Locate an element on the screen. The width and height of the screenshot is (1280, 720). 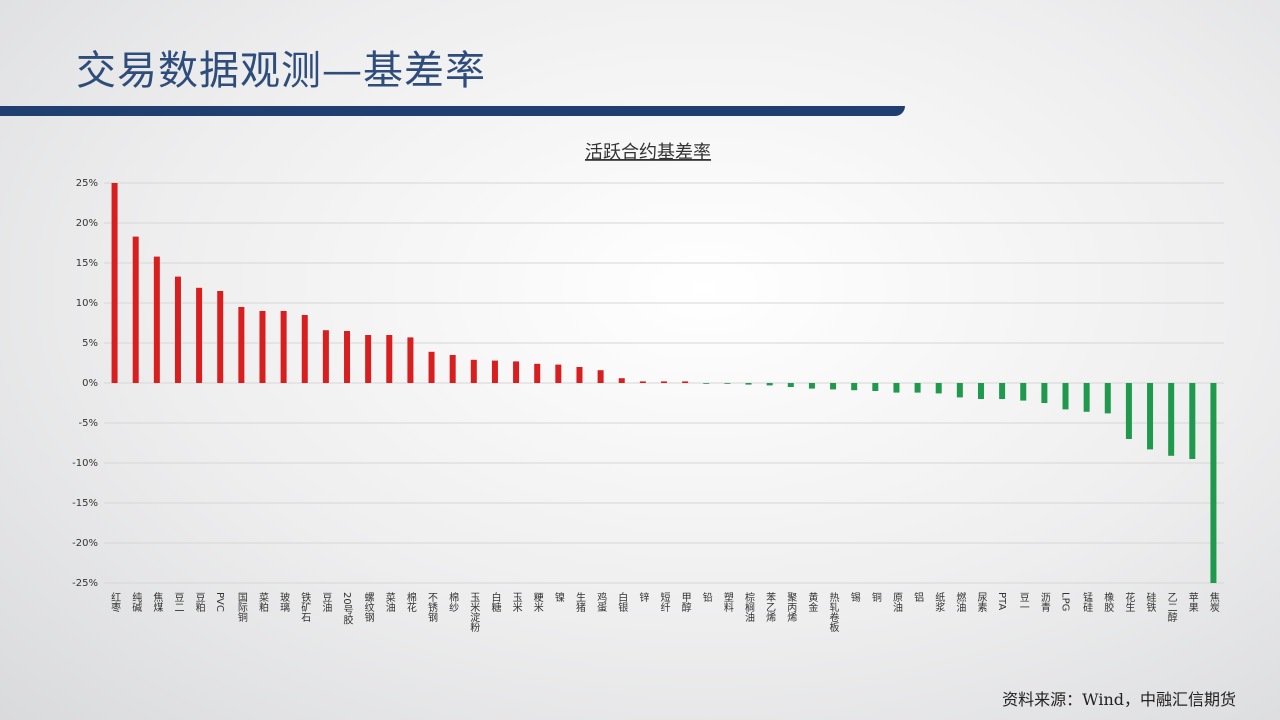
x-tick-label: 焦炭 is located at coordinates (1213, 602).